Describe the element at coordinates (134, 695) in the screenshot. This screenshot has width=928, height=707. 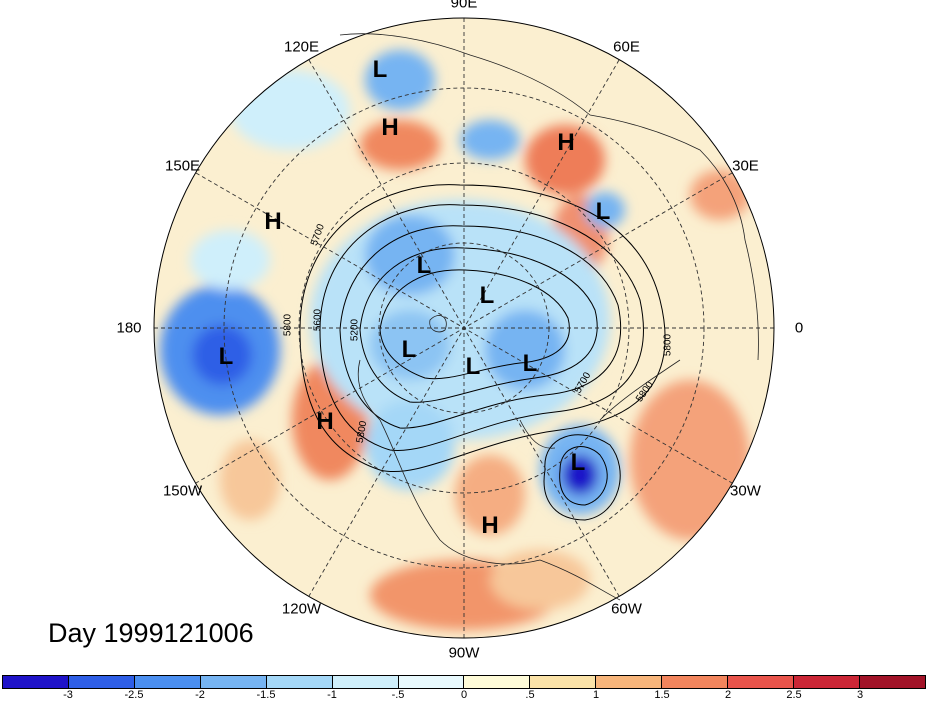
I see `colorbar-tick-label: -2.5` at that location.